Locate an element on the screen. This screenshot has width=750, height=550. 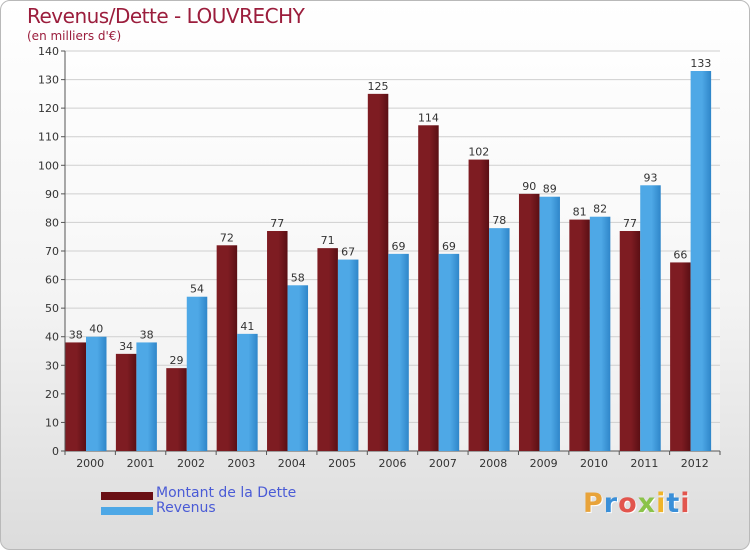
data-label: 58 is located at coordinates (298, 277).